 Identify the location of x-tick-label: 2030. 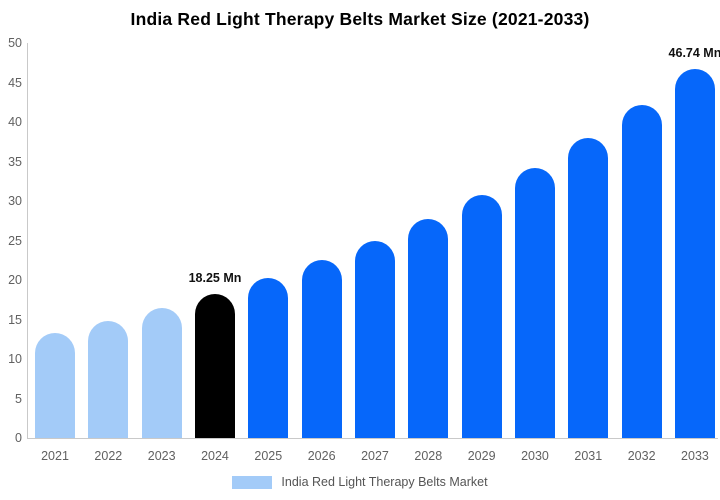
(535, 456).